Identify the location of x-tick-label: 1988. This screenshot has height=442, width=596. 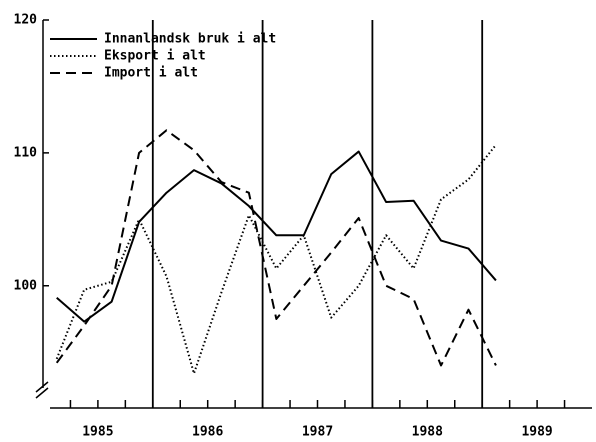
(427, 432).